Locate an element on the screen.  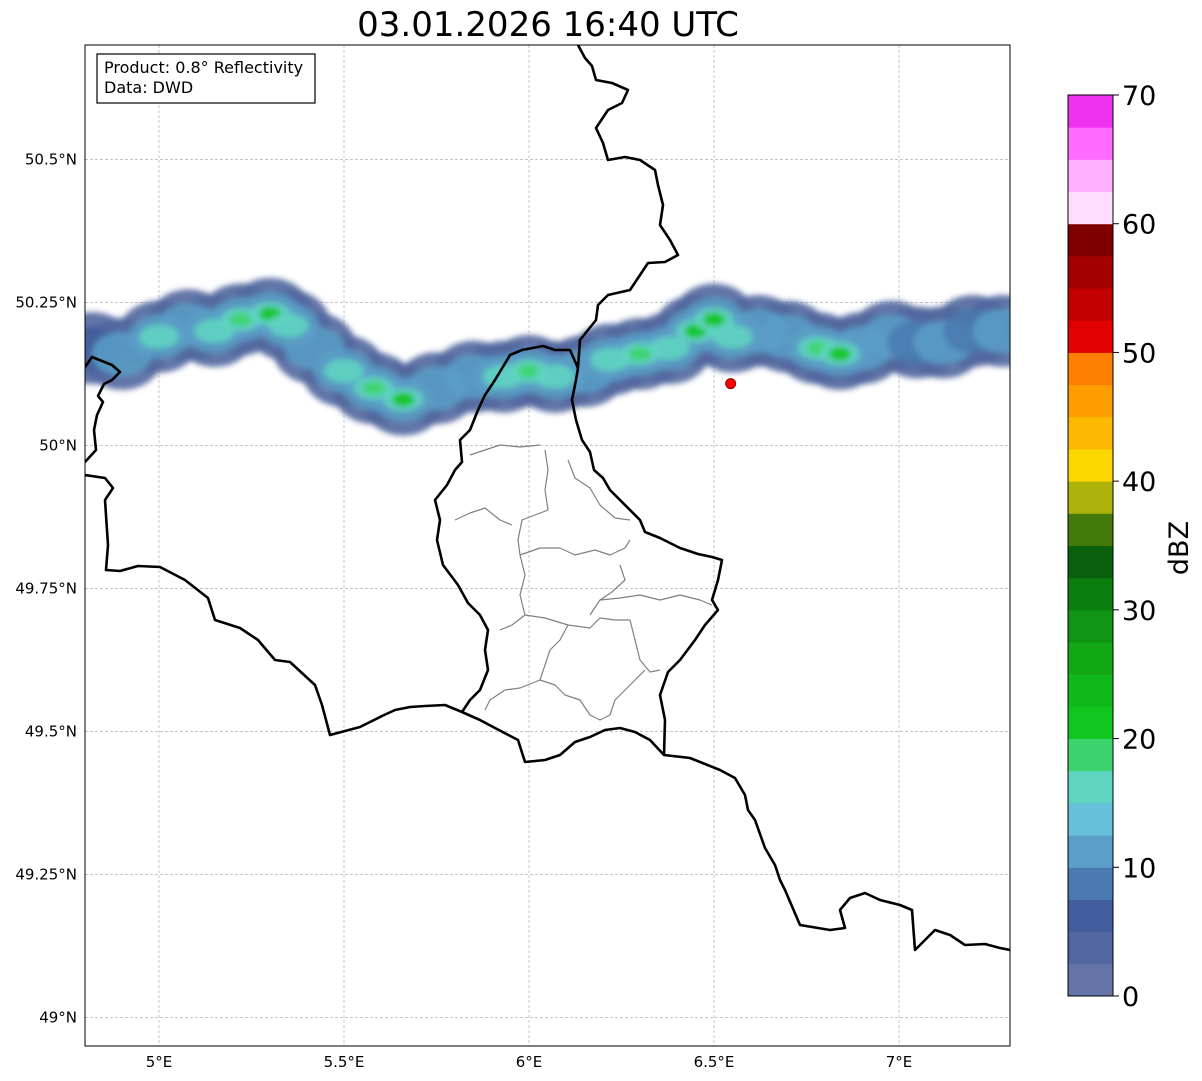
lon-tick-label: 5°E is located at coordinates (159, 1062).